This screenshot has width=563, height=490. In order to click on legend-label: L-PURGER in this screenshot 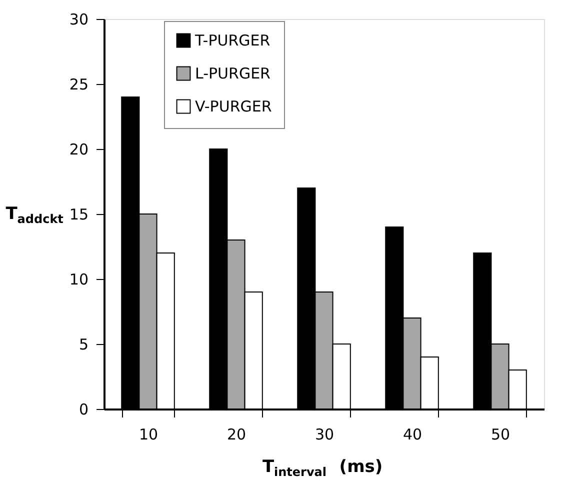, I will do `click(232, 73)`.